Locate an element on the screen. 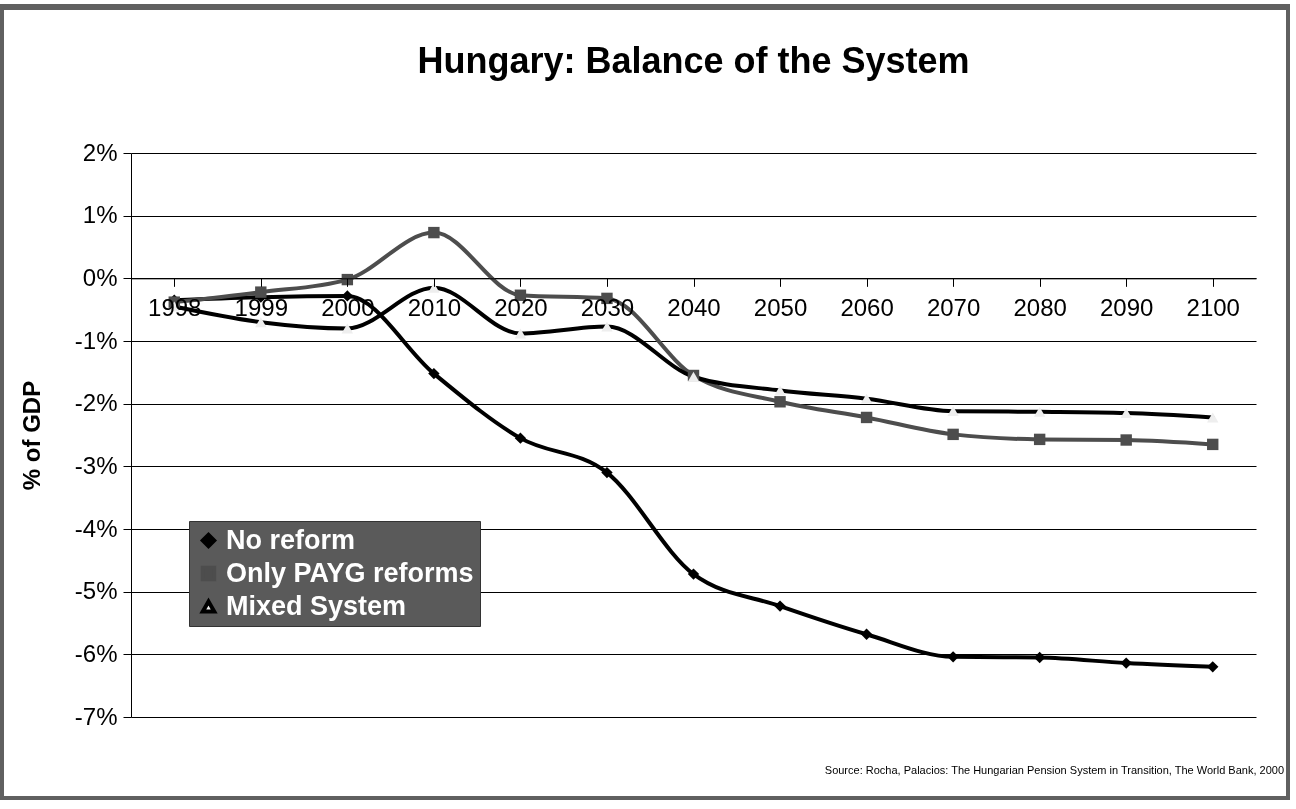 The width and height of the screenshot is (1296, 809). y-tick-label: -4% is located at coordinates (96, 528).